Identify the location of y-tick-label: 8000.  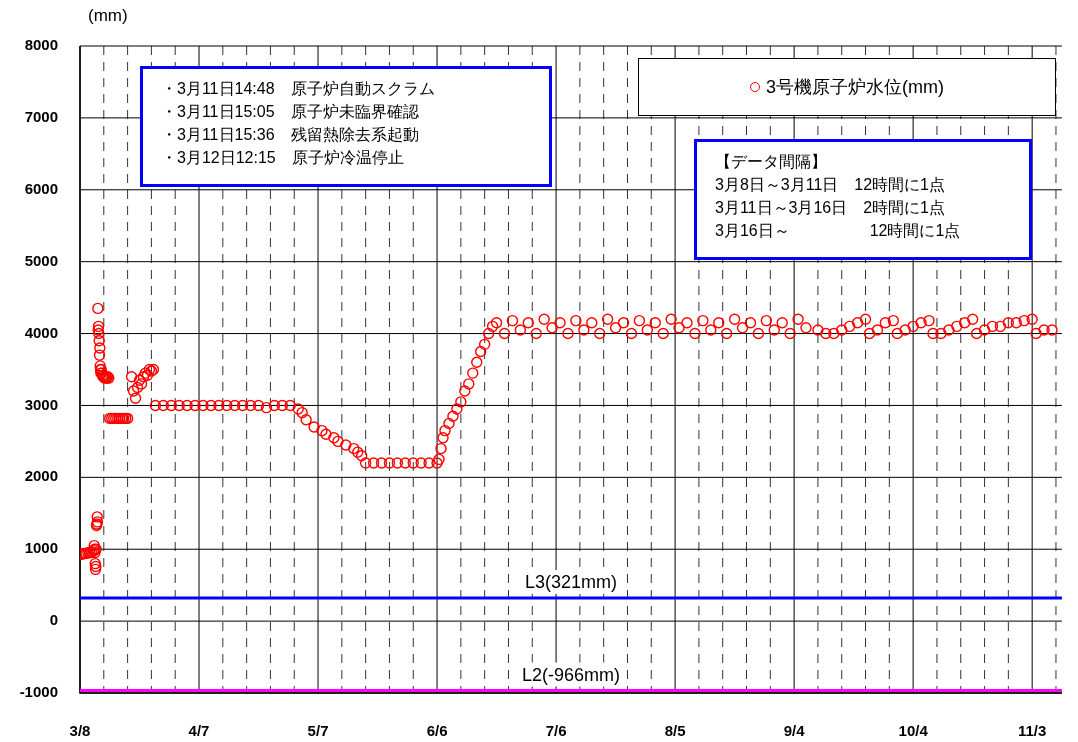
(41, 45).